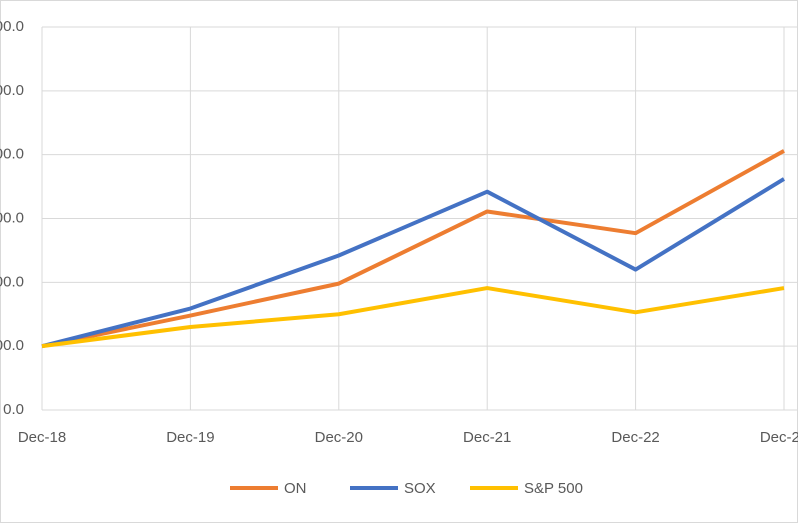 The height and width of the screenshot is (525, 798). I want to click on series-line, so click(413, 317).